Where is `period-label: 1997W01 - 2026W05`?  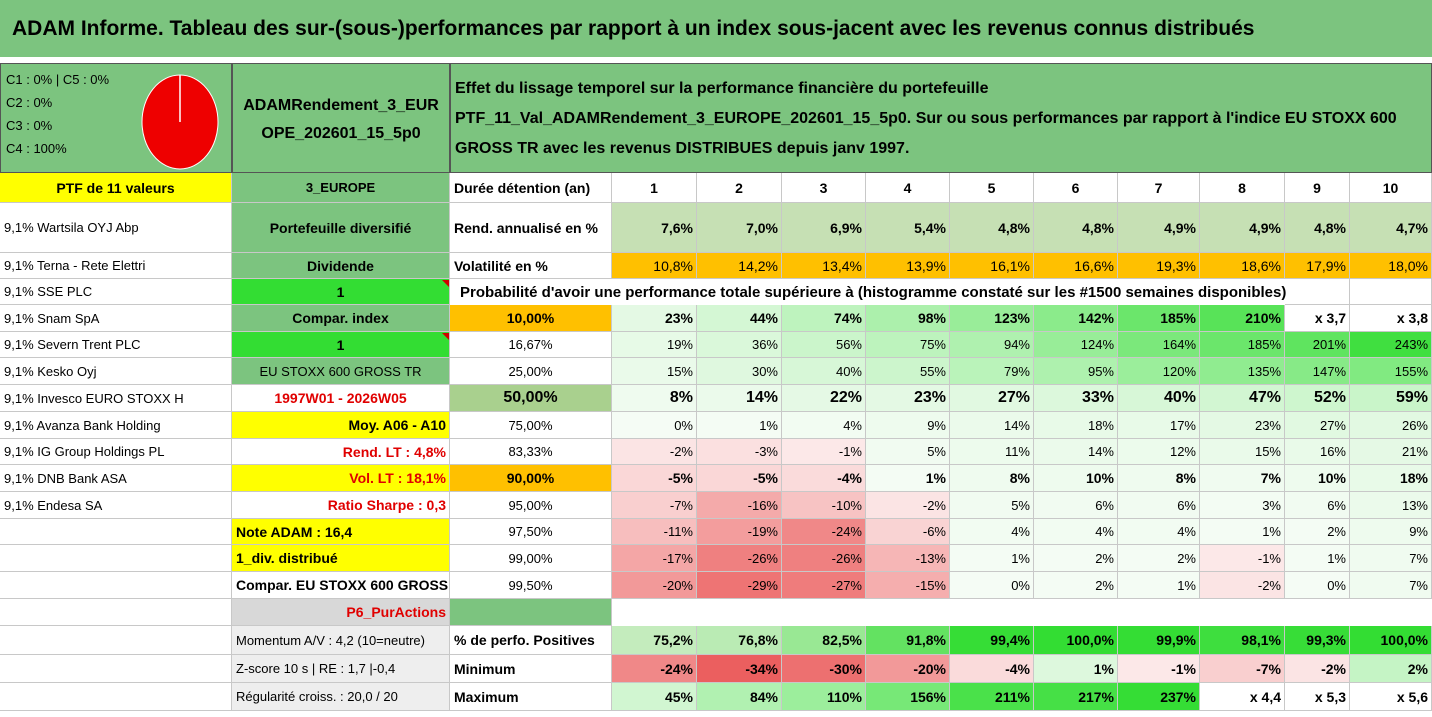 period-label: 1997W01 - 2026W05 is located at coordinates (341, 398).